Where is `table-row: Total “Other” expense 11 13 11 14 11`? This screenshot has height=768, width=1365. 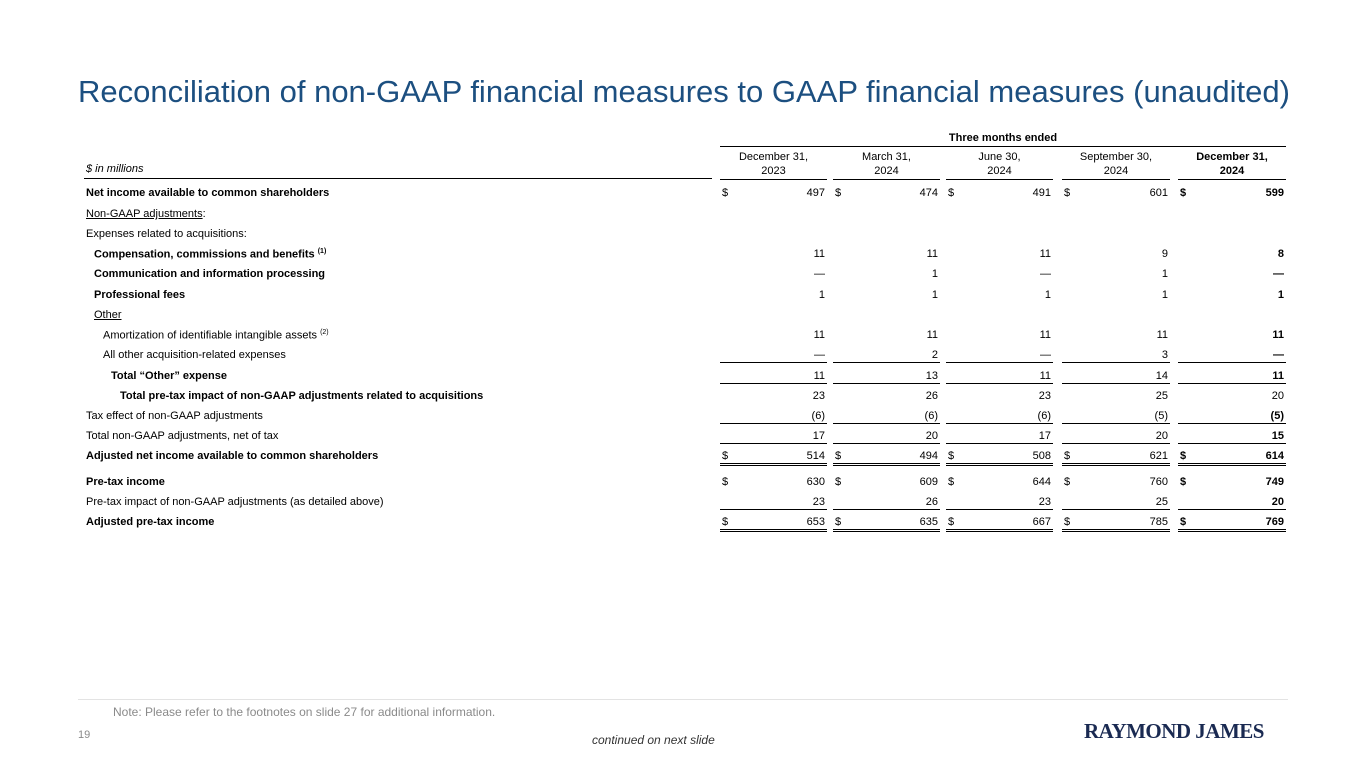 table-row: Total “Other” expense 11 13 11 14 11 is located at coordinates (682, 376).